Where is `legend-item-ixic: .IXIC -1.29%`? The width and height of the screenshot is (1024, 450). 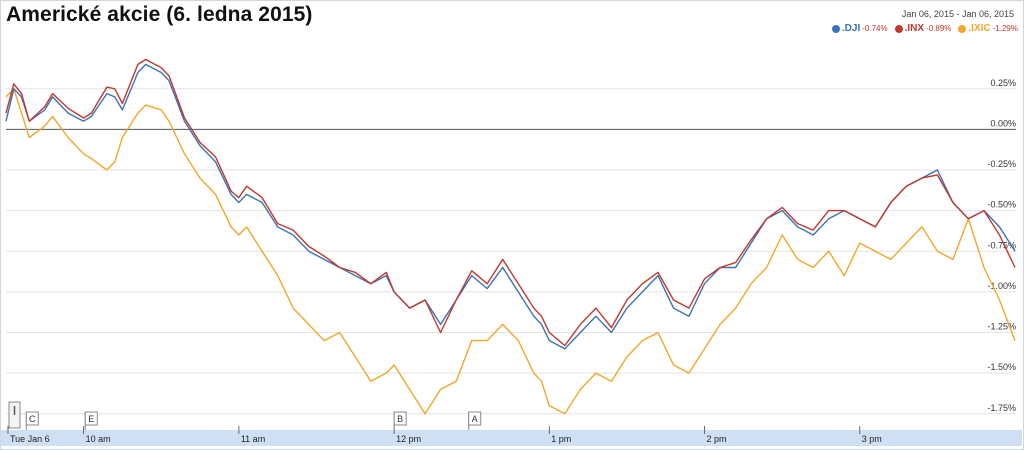 legend-item-ixic: .IXIC -1.29% is located at coordinates (988, 28).